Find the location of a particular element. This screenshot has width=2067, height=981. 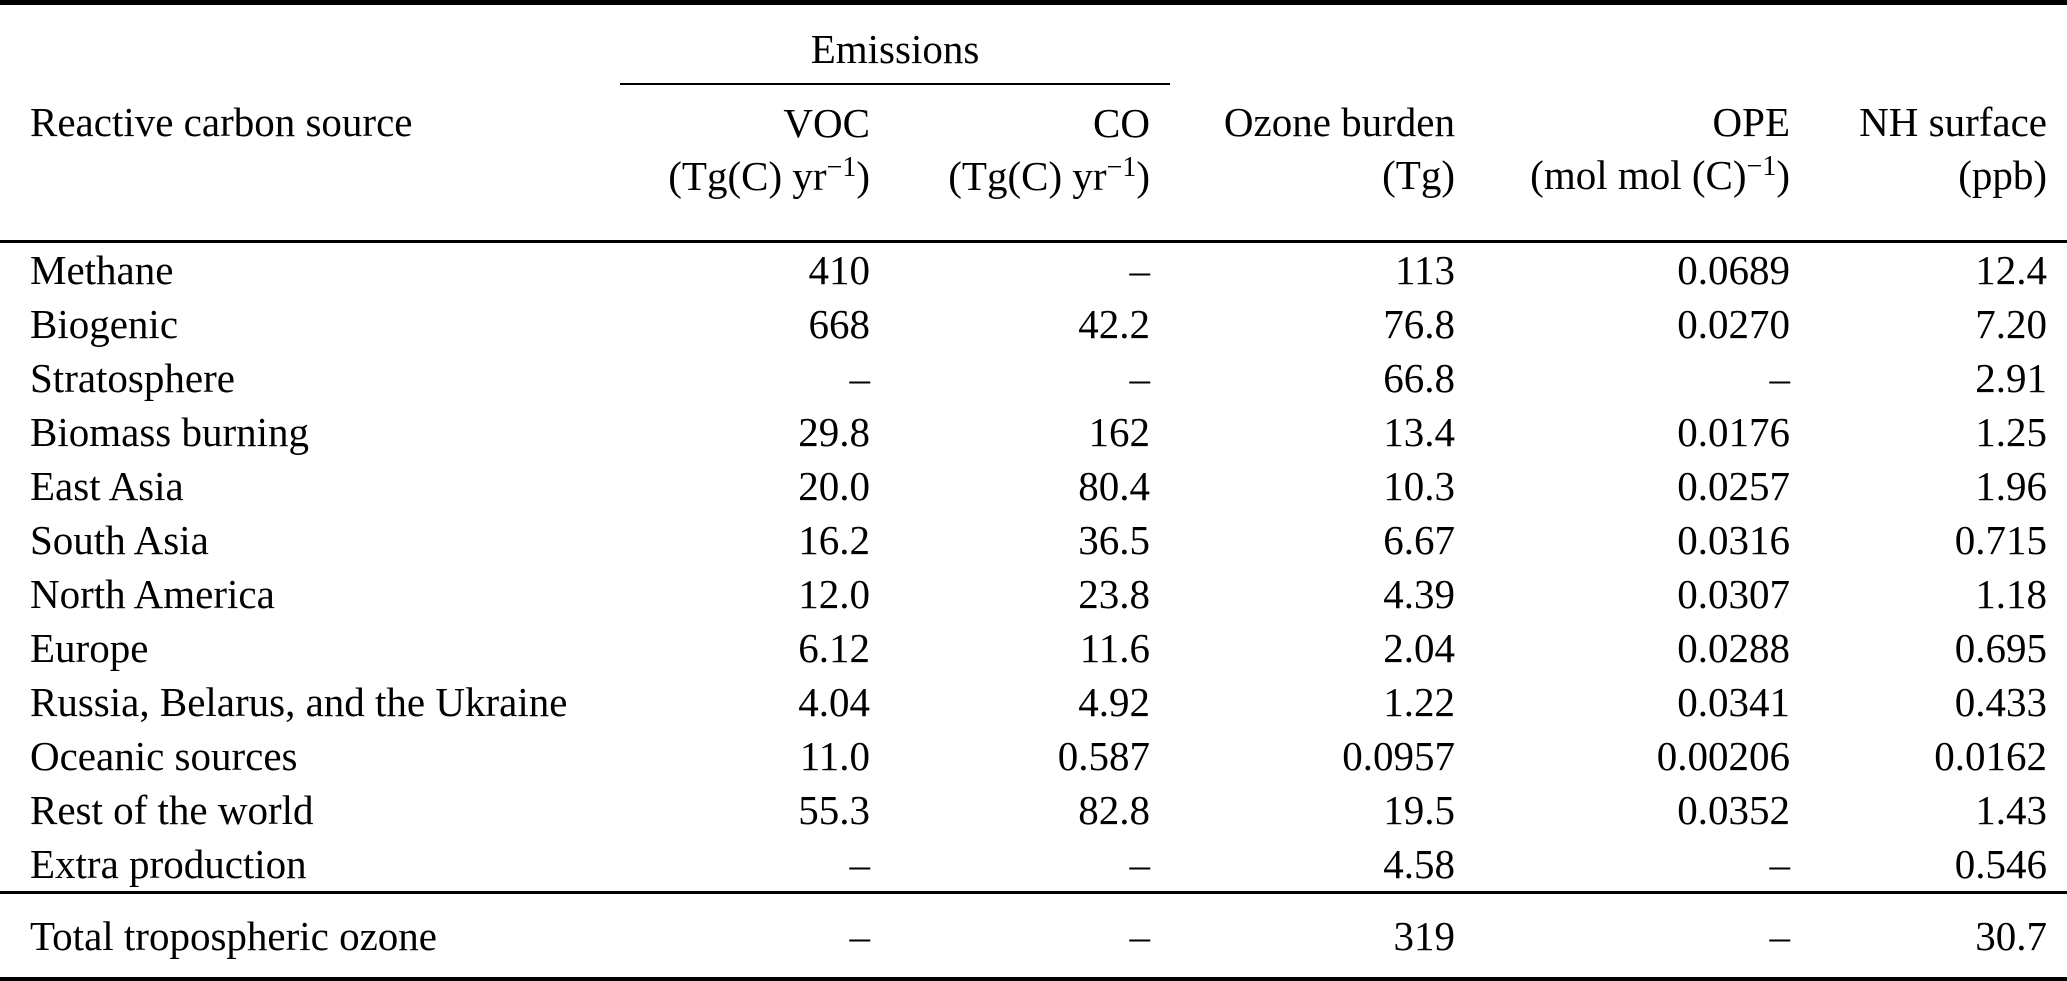

col-header-source: Reactive carbon source is located at coordinates (310, 163).